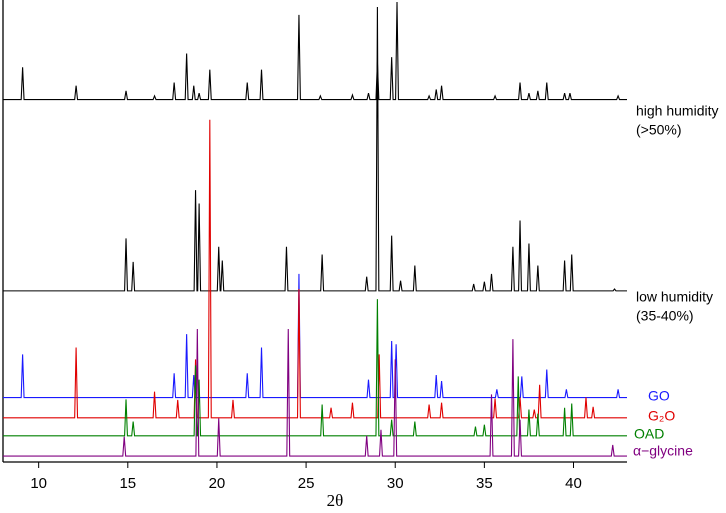  What do you see at coordinates (395, 483) in the screenshot?
I see `x-tick-label: 30` at bounding box center [395, 483].